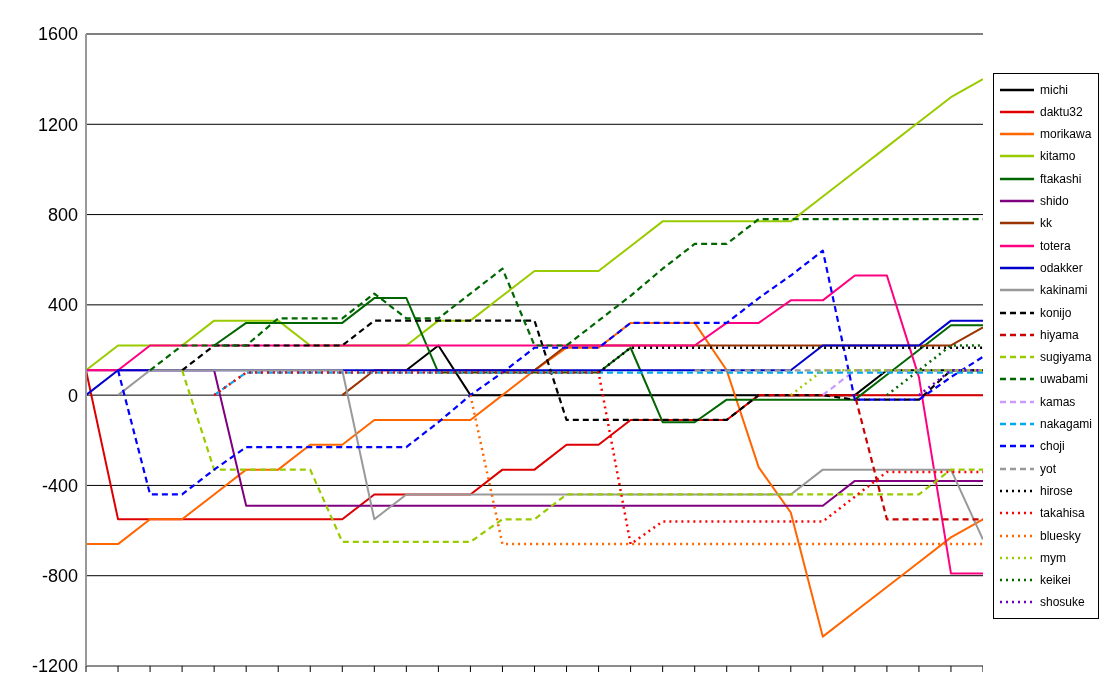 Image resolution: width=1120 pixels, height=700 pixels. Describe the element at coordinates (72, 395) in the screenshot. I see `y-tick-label: 0` at that location.